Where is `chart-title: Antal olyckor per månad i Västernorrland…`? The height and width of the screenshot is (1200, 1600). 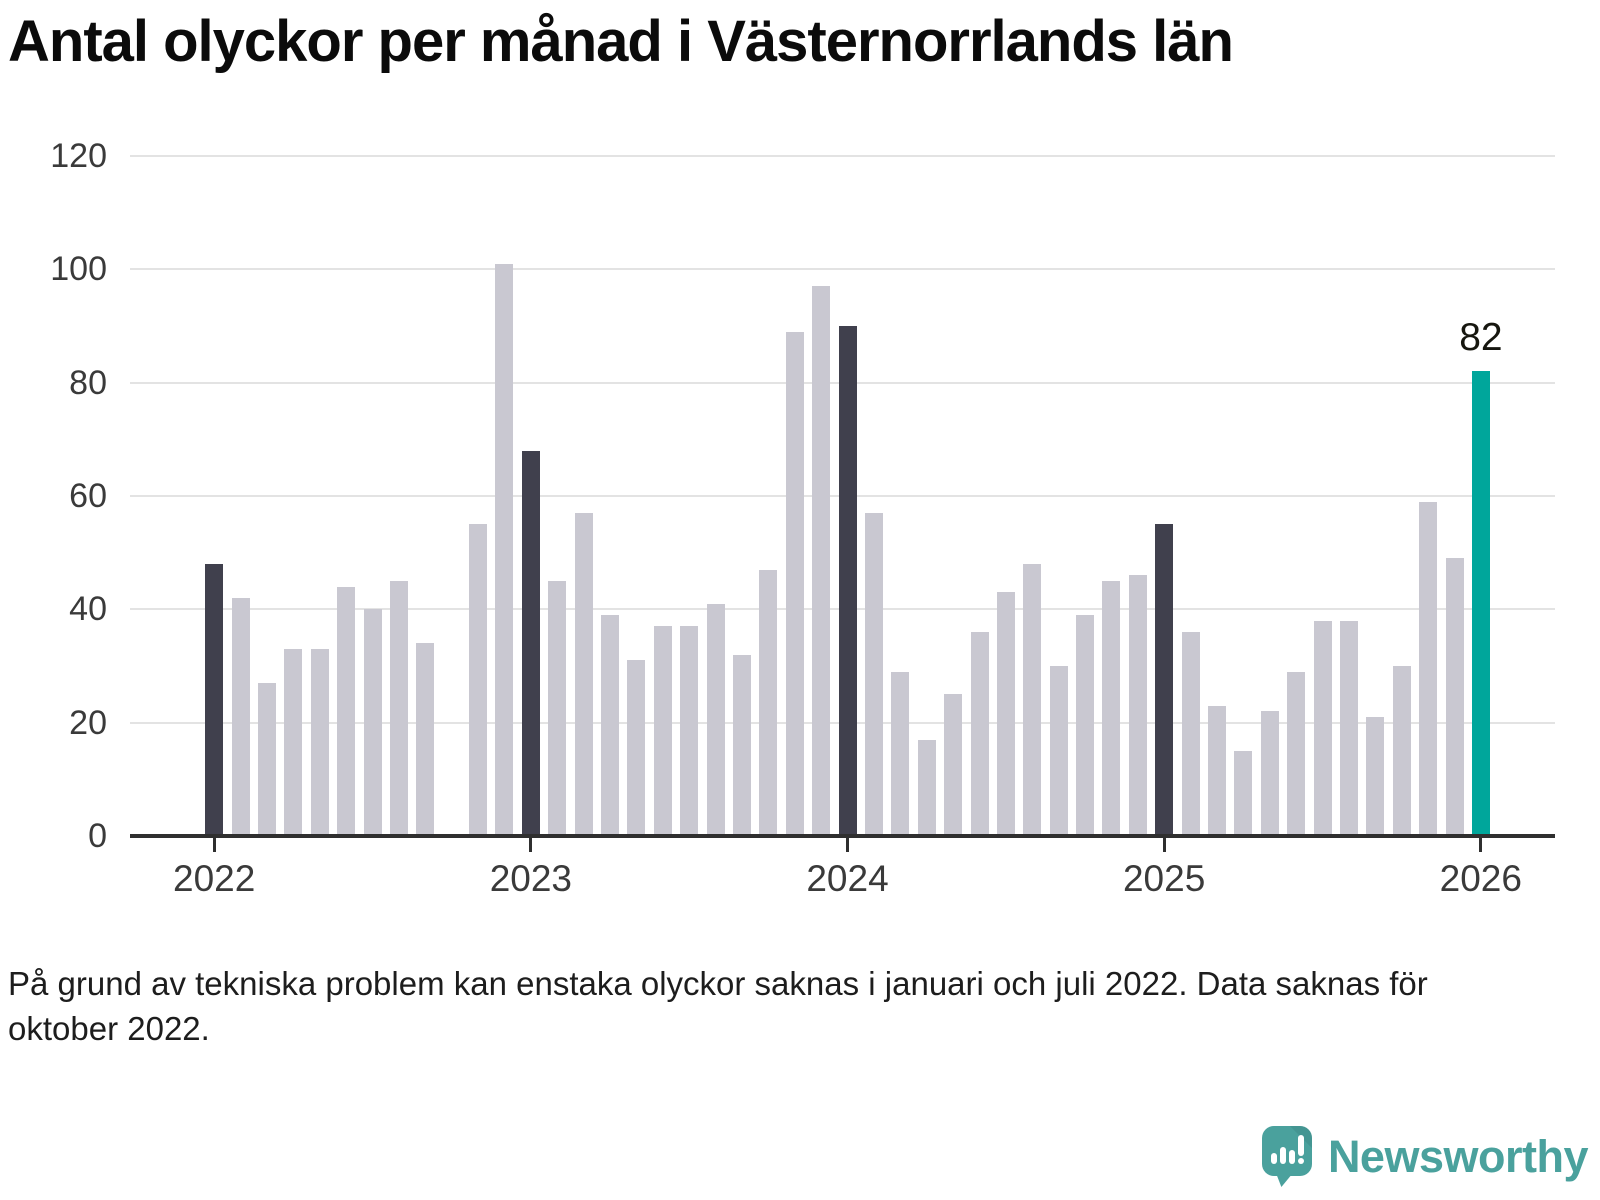
chart-title: Antal olyckor per månad i Västernorrland… is located at coordinates (621, 41).